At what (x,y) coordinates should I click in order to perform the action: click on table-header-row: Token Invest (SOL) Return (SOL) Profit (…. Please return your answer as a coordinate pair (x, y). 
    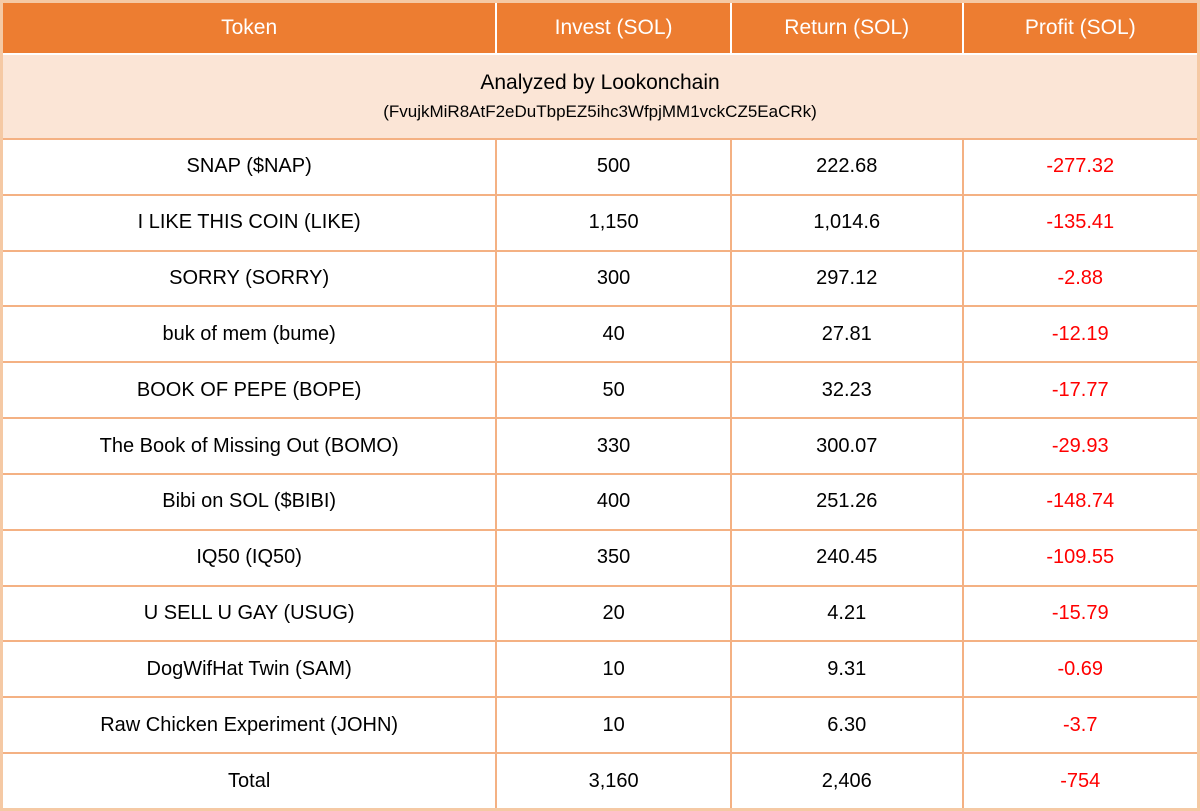
    Looking at the image, I should click on (600, 28).